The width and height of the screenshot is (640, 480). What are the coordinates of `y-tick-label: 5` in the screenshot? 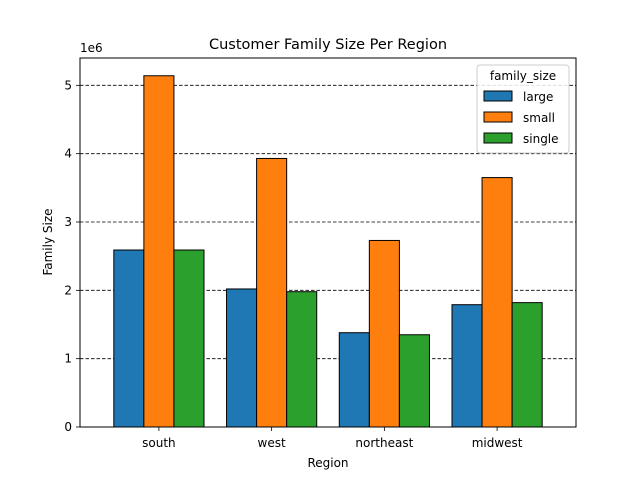 It's located at (68, 85).